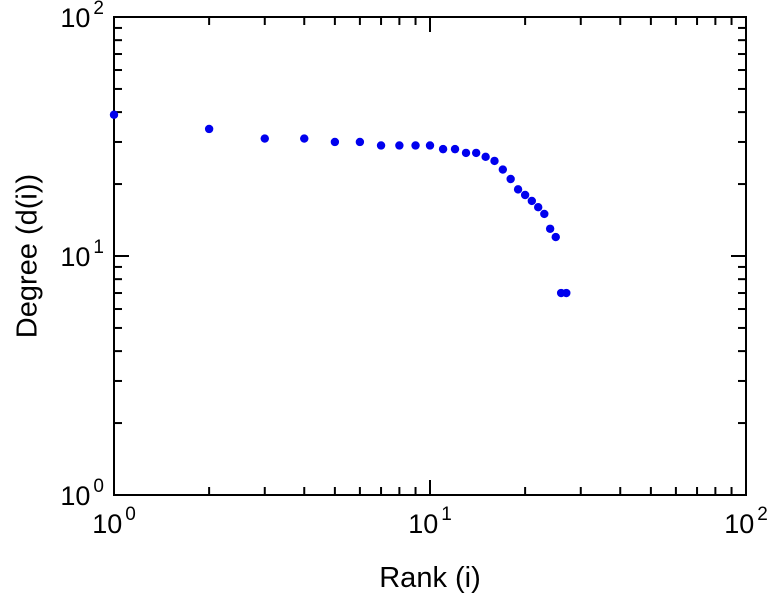 The width and height of the screenshot is (783, 600). What do you see at coordinates (430, 521) in the screenshot?
I see `x-tick-label: 10 1` at bounding box center [430, 521].